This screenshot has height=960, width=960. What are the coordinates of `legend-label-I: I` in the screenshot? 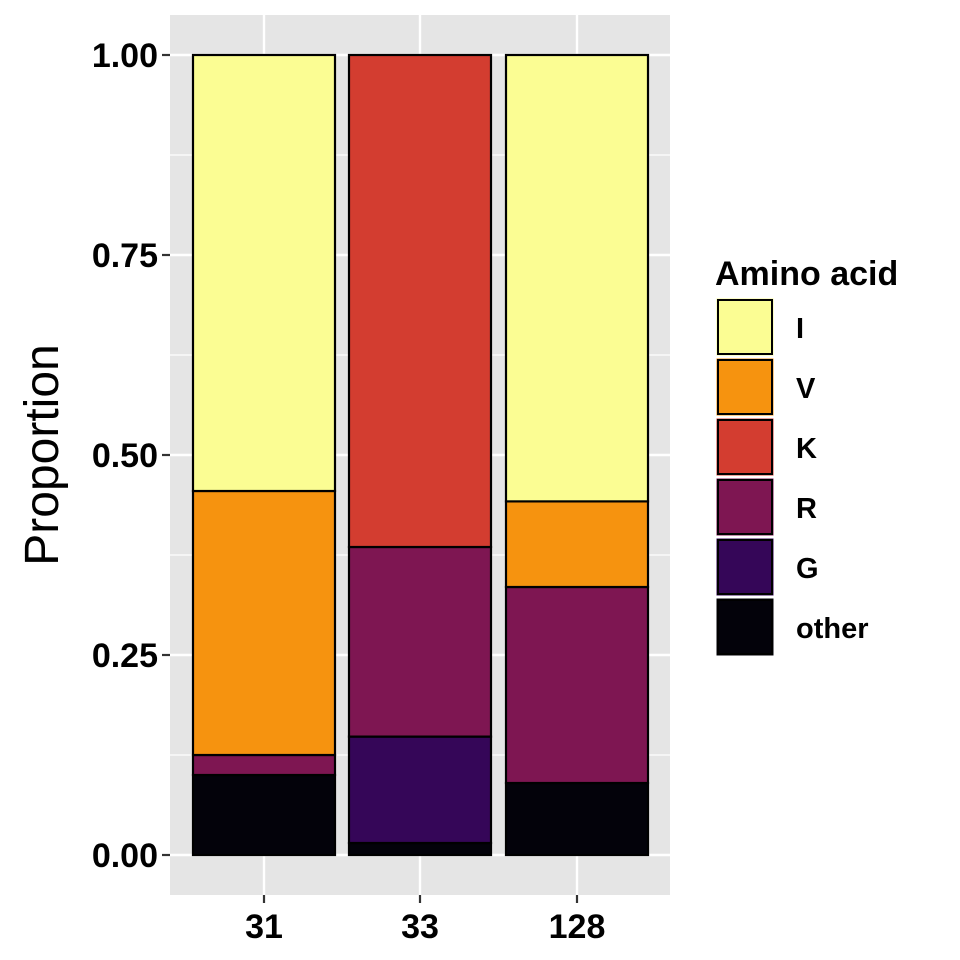 It's located at (800, 329).